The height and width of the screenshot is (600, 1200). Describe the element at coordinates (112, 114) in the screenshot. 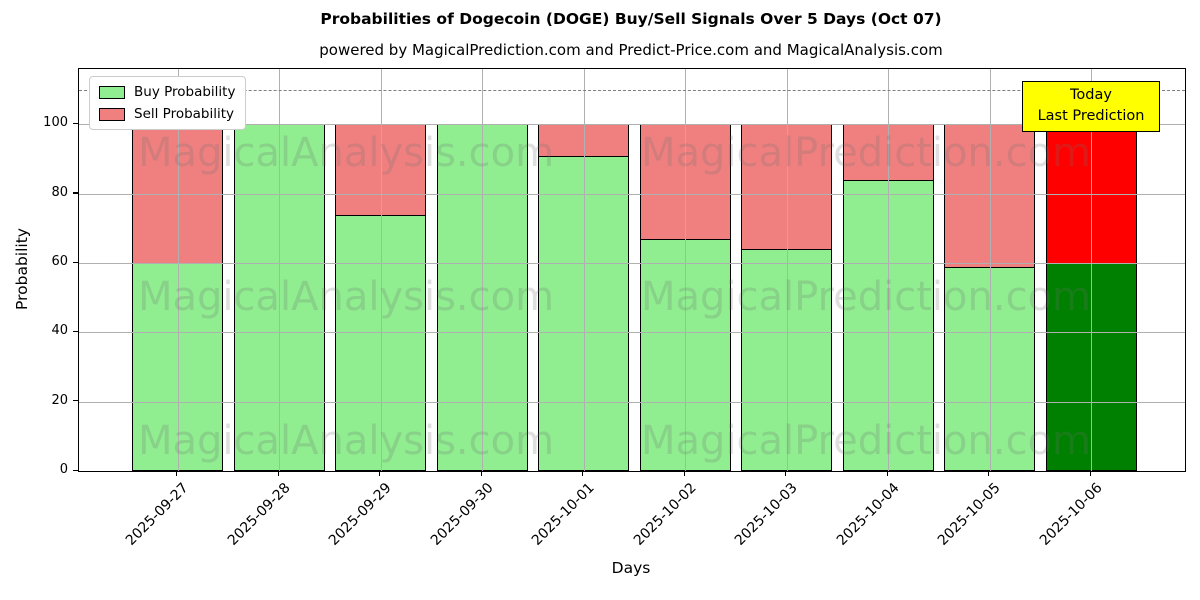

I see `legend-swatch-sell` at that location.